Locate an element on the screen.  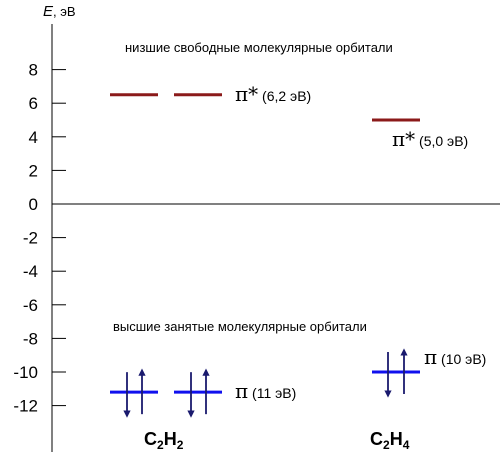
c2h2-homo-energy: (11 эВ) is located at coordinates (272, 393).